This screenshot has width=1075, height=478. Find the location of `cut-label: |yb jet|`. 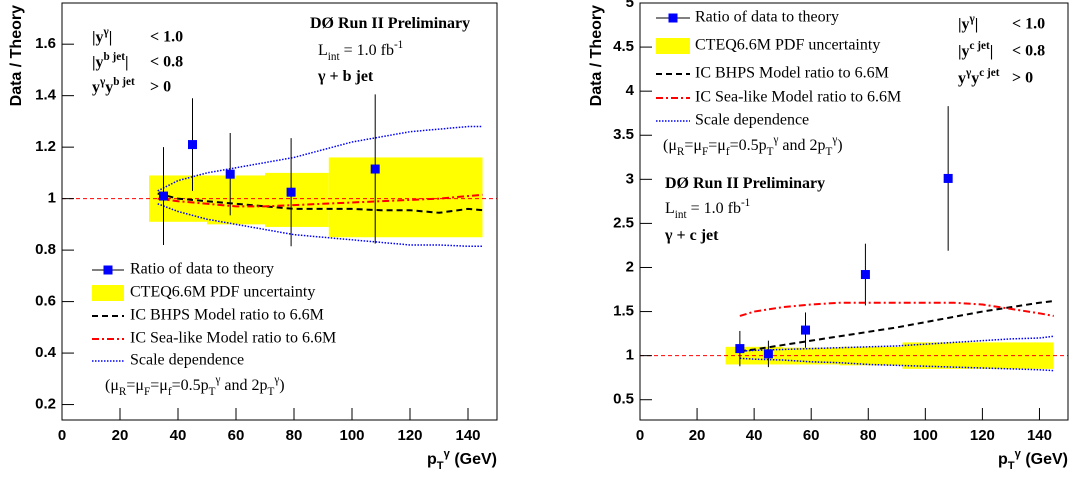

cut-label: |yb jet| is located at coordinates (110, 61).